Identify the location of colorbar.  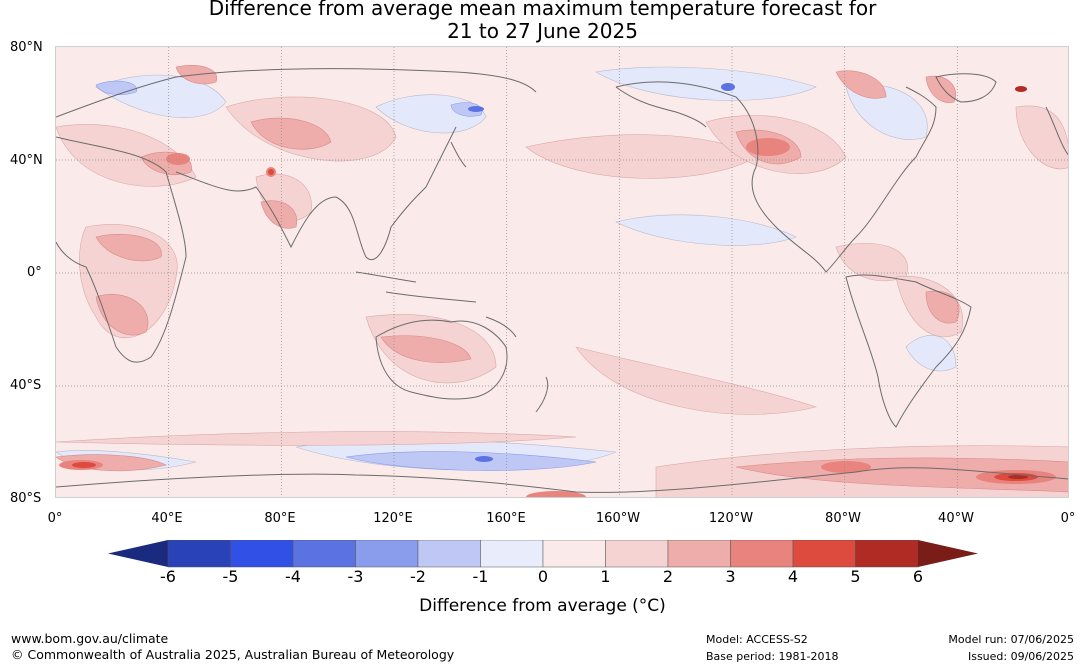
(544, 556).